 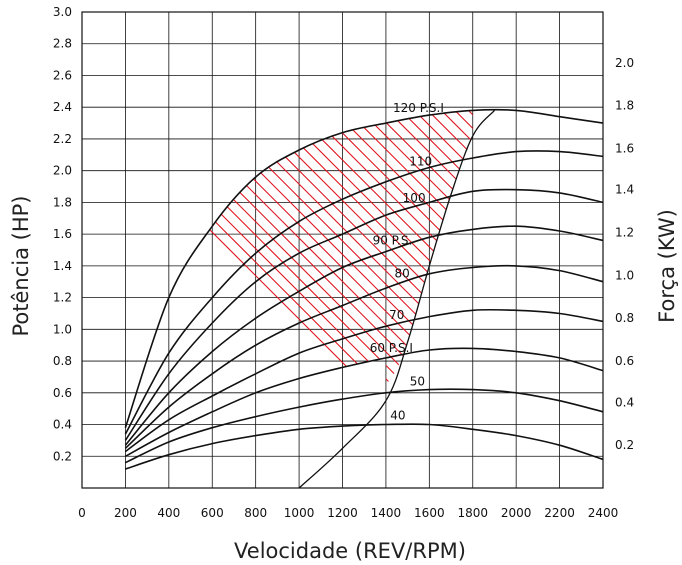 What do you see at coordinates (62, 361) in the screenshot?
I see `y-tick-label: 0.8` at bounding box center [62, 361].